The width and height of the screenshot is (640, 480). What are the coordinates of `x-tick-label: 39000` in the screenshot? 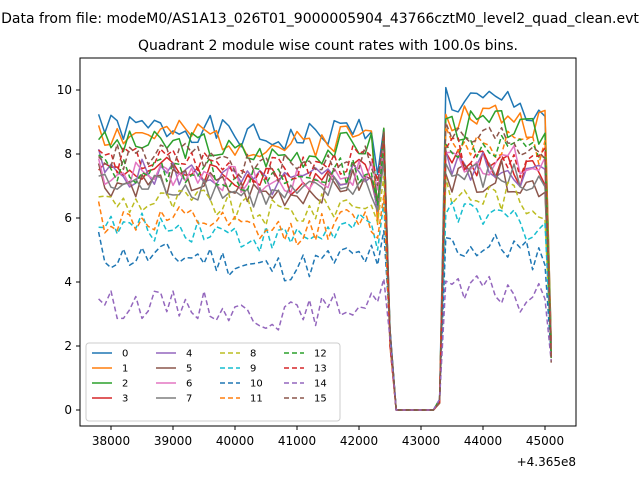 It's located at (173, 441).